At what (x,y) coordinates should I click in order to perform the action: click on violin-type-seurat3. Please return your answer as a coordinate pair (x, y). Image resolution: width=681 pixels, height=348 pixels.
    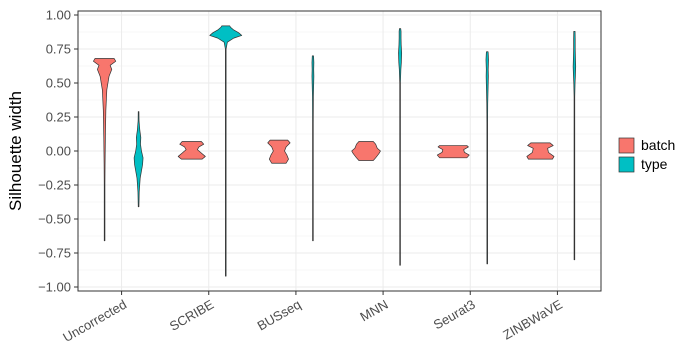
    Looking at the image, I should click on (487, 158).